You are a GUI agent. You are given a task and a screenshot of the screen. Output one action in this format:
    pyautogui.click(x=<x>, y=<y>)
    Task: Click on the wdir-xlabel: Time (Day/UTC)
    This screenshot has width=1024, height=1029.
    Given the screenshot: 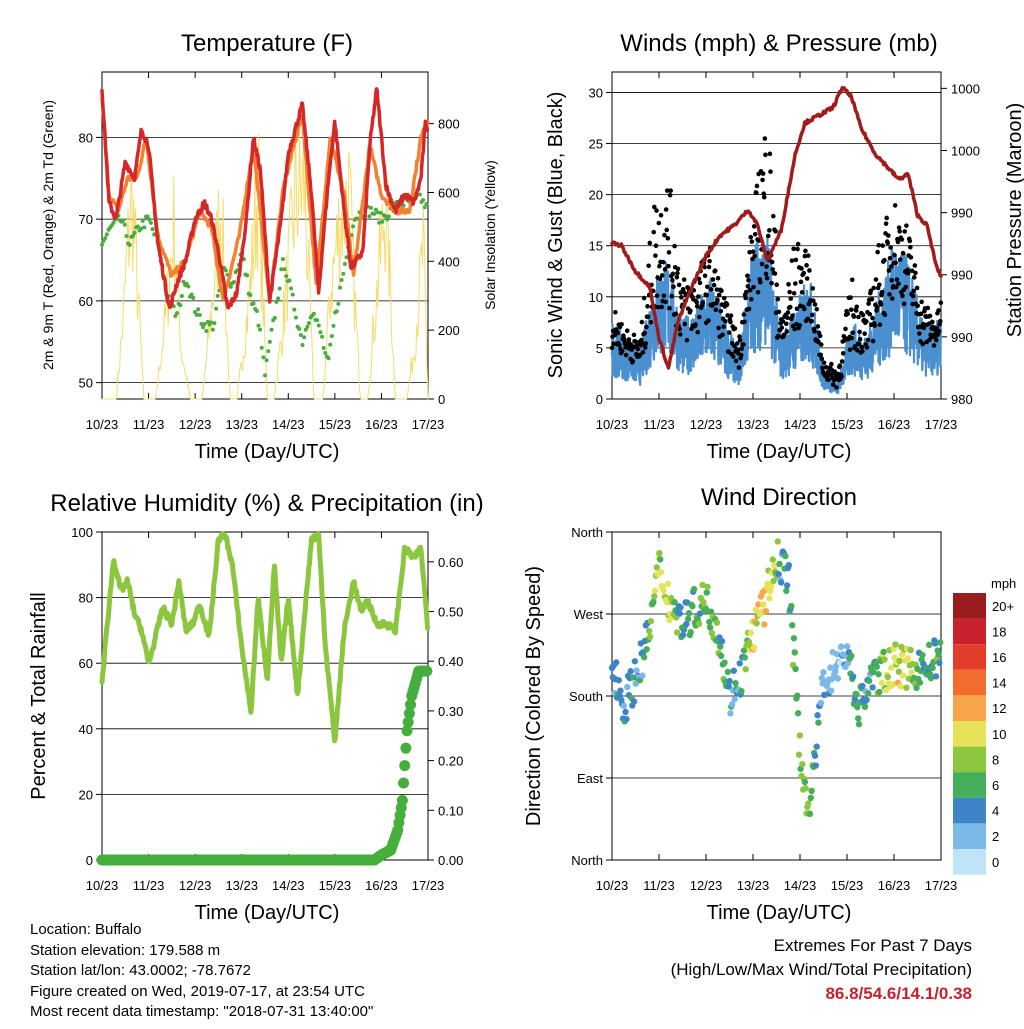 What is the action you would take?
    pyautogui.click(x=779, y=913)
    